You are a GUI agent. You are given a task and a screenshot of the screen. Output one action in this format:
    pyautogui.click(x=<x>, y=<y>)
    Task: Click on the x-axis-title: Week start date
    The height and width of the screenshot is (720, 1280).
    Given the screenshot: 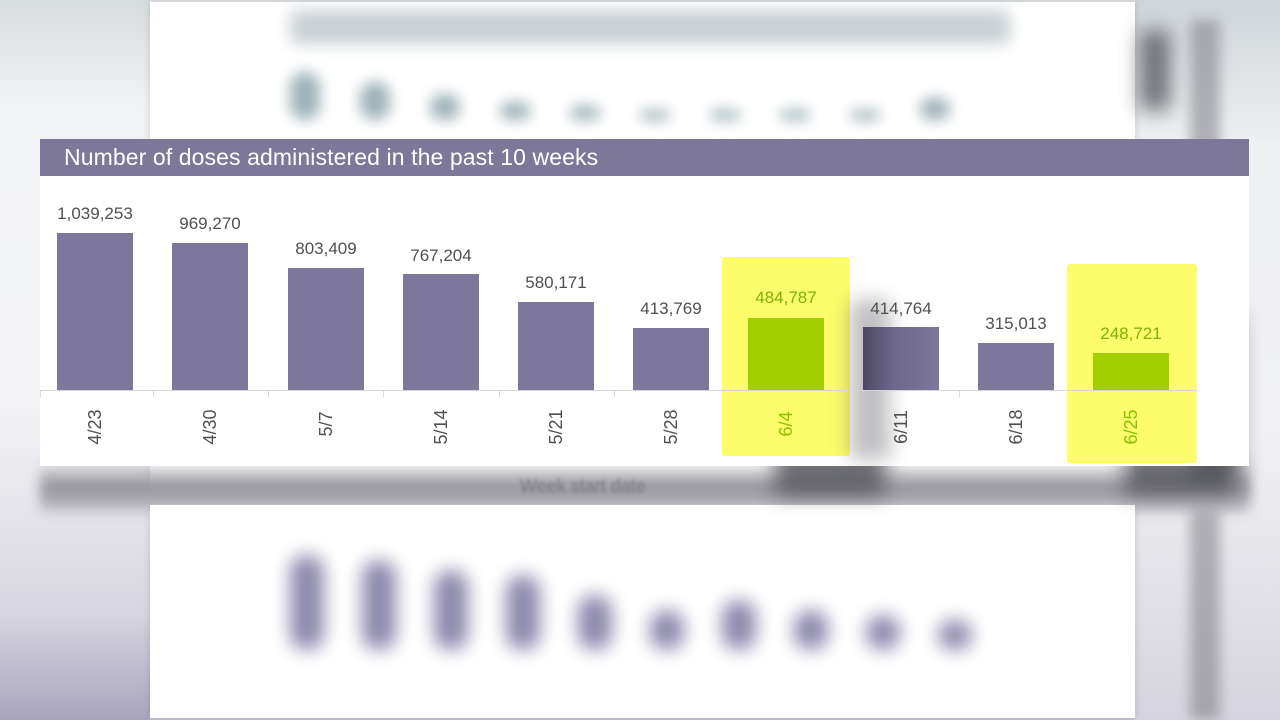 What is the action you would take?
    pyautogui.click(x=583, y=486)
    